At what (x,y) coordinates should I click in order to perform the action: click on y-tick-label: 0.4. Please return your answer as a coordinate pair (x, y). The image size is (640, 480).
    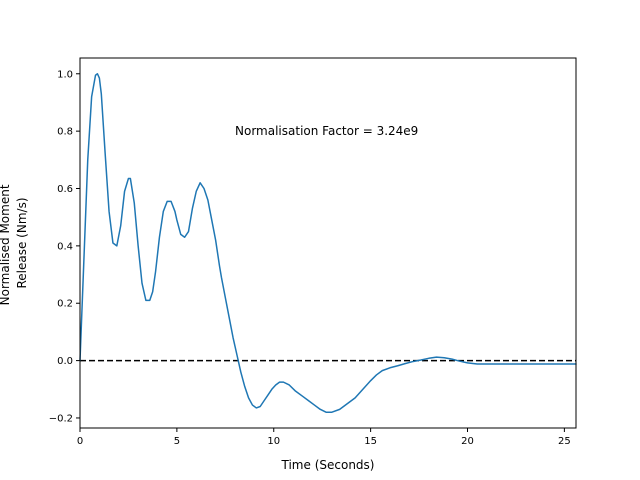
    Looking at the image, I should click on (65, 246).